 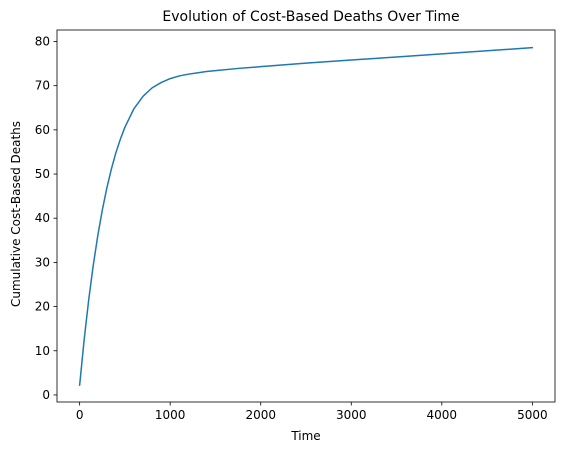 I want to click on y-tick-label: 20, so click(x=42, y=307).